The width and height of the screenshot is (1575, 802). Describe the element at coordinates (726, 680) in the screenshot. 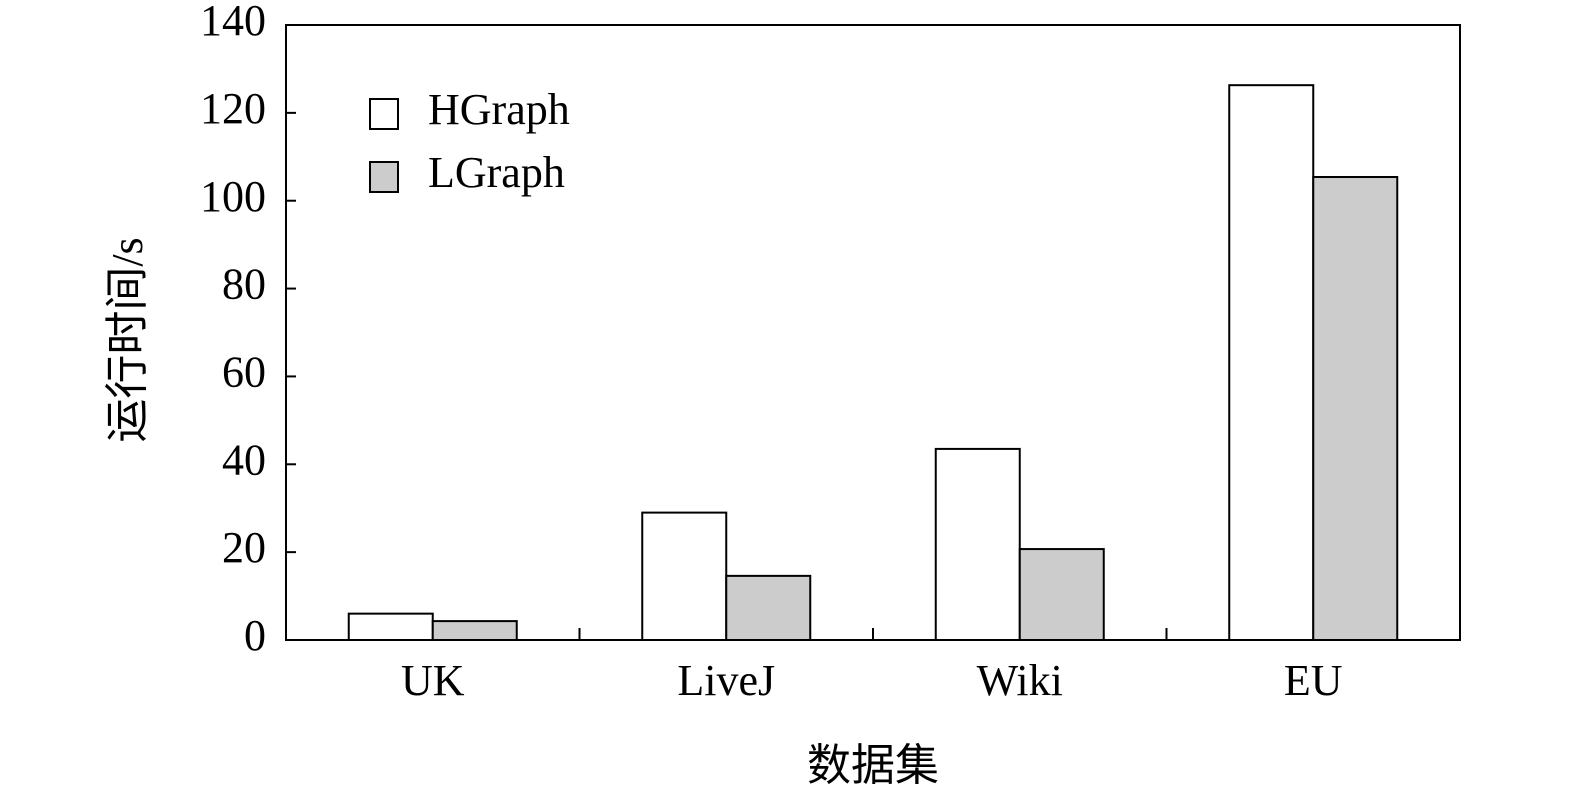

I see `x-tick-label: LiveJ` at that location.